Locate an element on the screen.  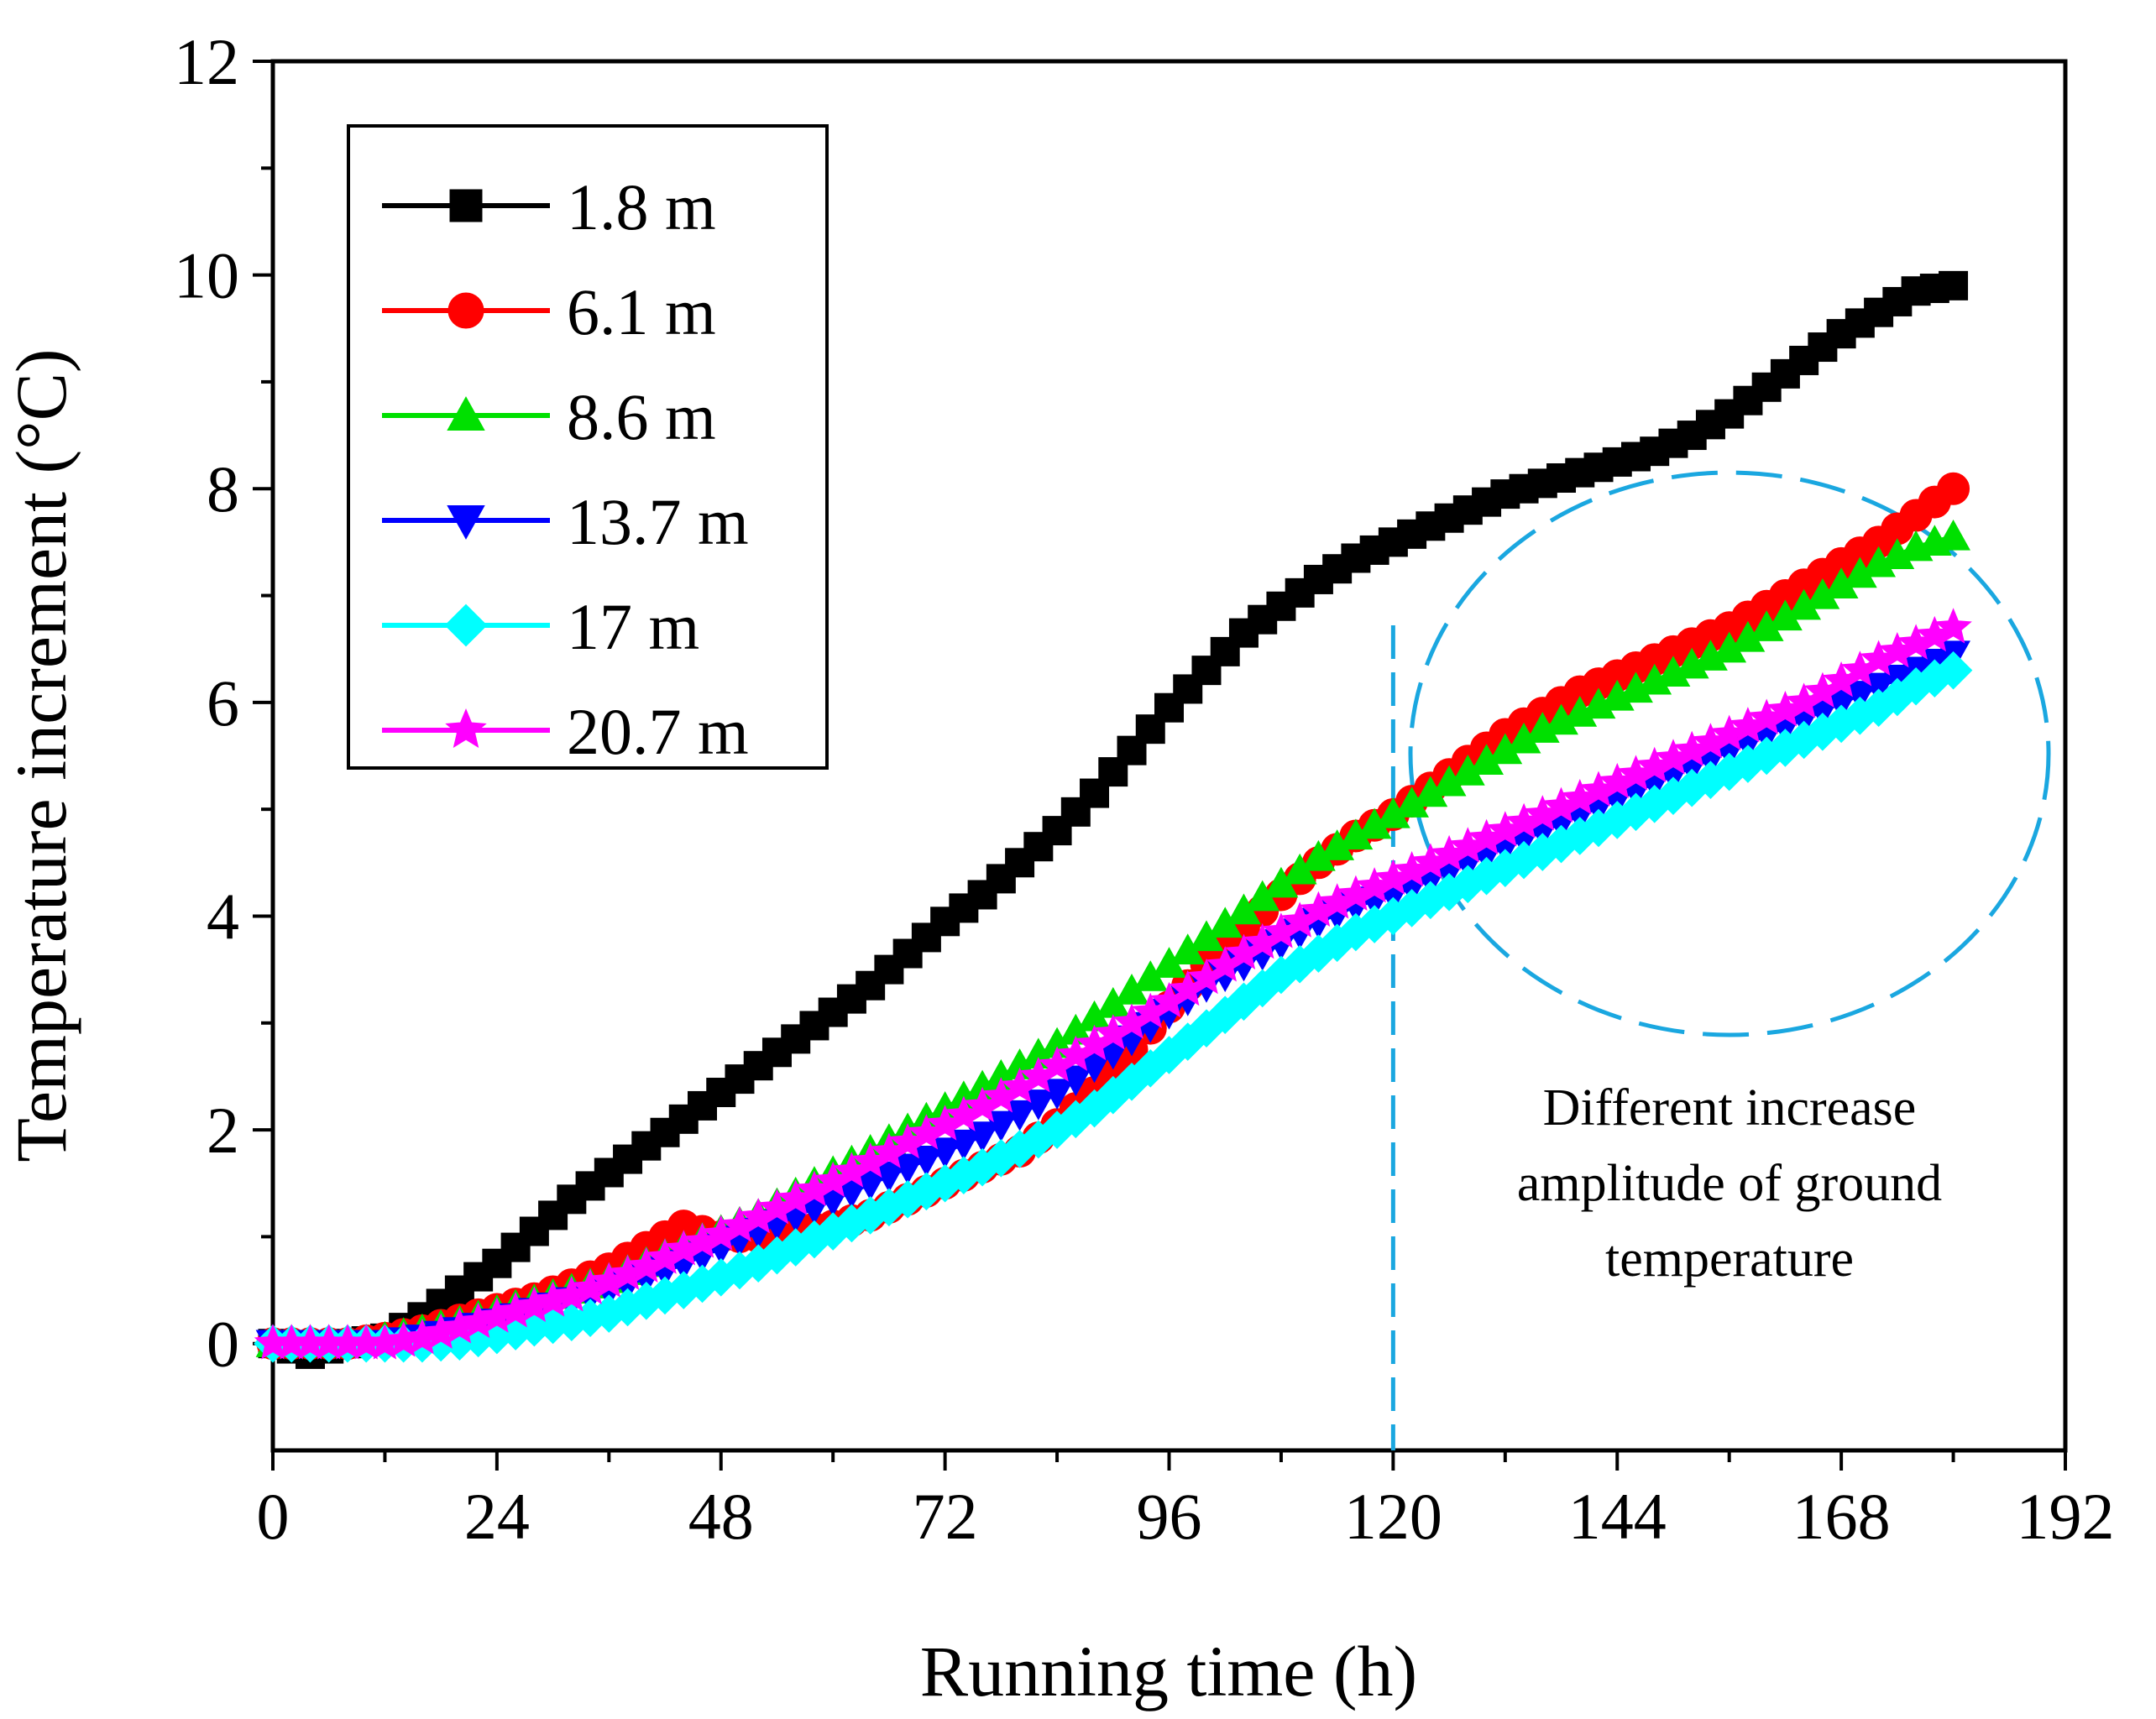
y-tick-label: 2 is located at coordinates (223, 1130).